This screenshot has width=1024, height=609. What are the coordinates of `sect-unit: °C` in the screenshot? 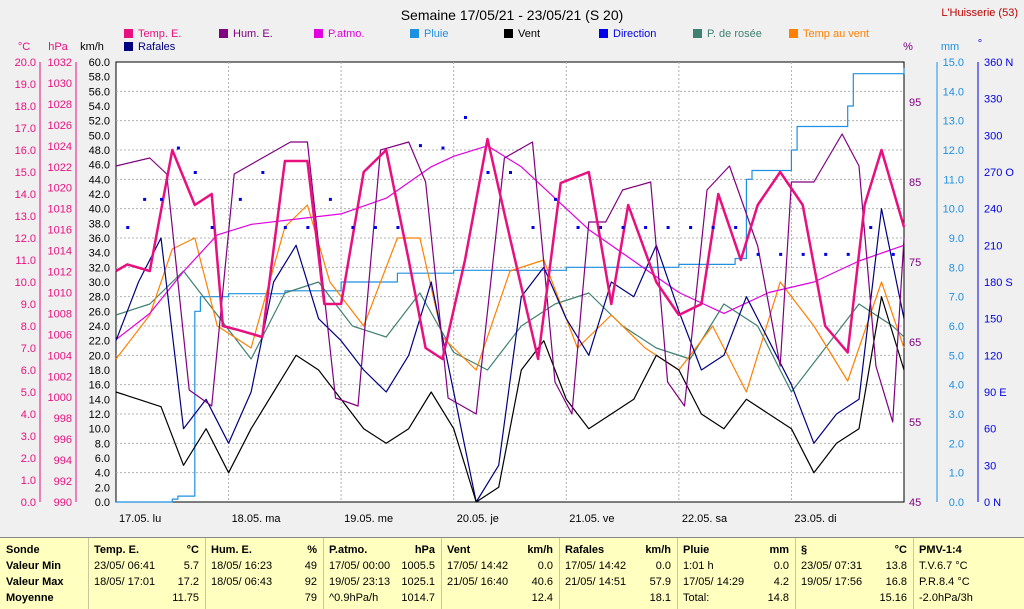 It's located at (900, 550).